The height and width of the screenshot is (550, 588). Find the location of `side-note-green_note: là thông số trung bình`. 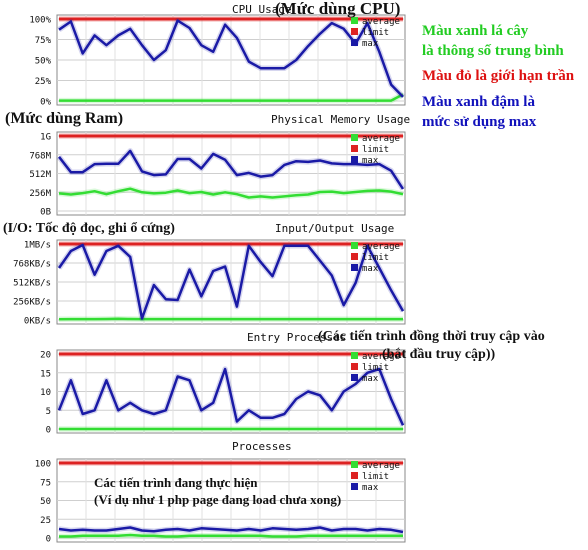

side-note-green_note: là thông số trung bình is located at coordinates (493, 51).